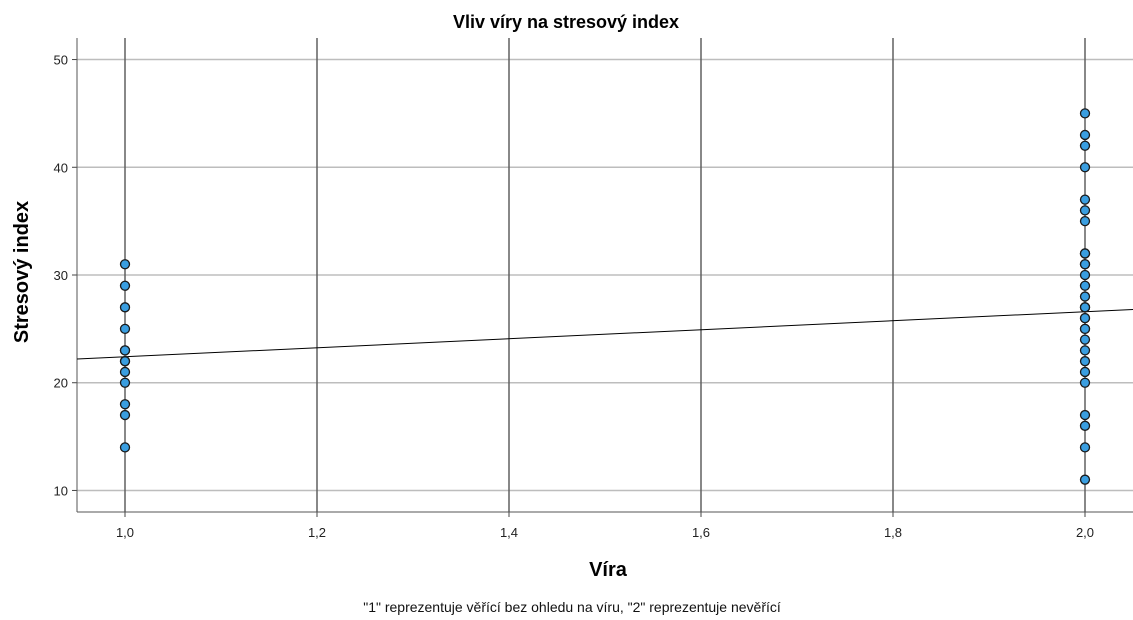 The width and height of the screenshot is (1133, 620). What do you see at coordinates (61, 275) in the screenshot?
I see `y-tick-label: 30` at bounding box center [61, 275].